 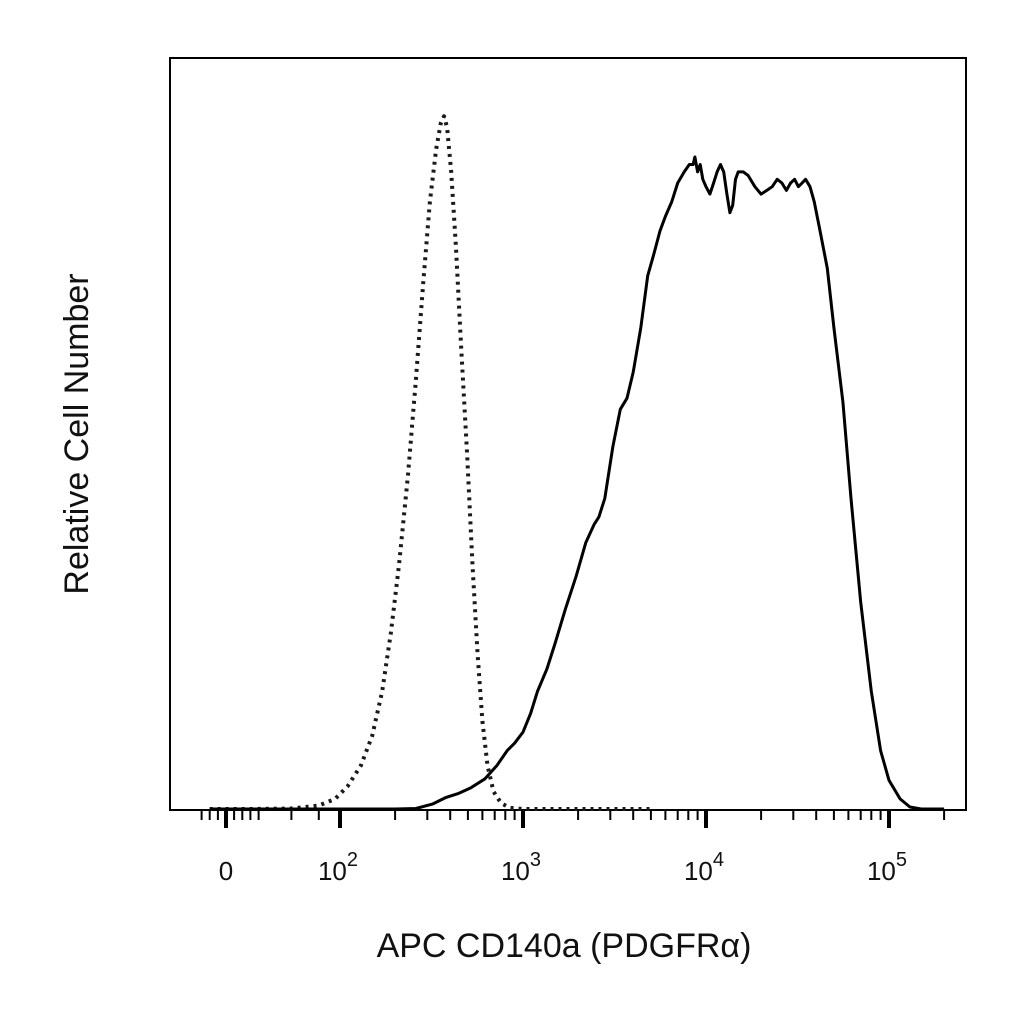 What do you see at coordinates (704, 867) in the screenshot?
I see `x-tick-label: 10⁴` at bounding box center [704, 867].